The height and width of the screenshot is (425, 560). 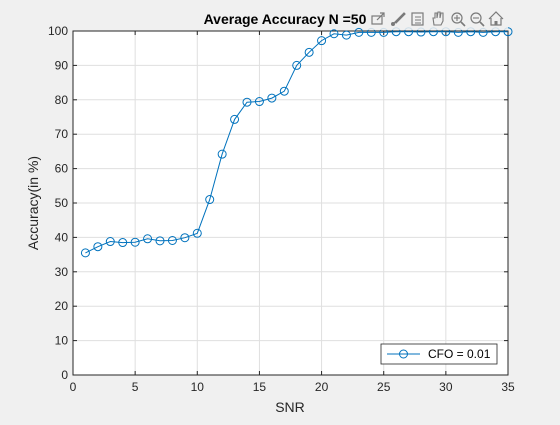 What do you see at coordinates (62, 237) in the screenshot?
I see `y-tick-label: 40` at bounding box center [62, 237].